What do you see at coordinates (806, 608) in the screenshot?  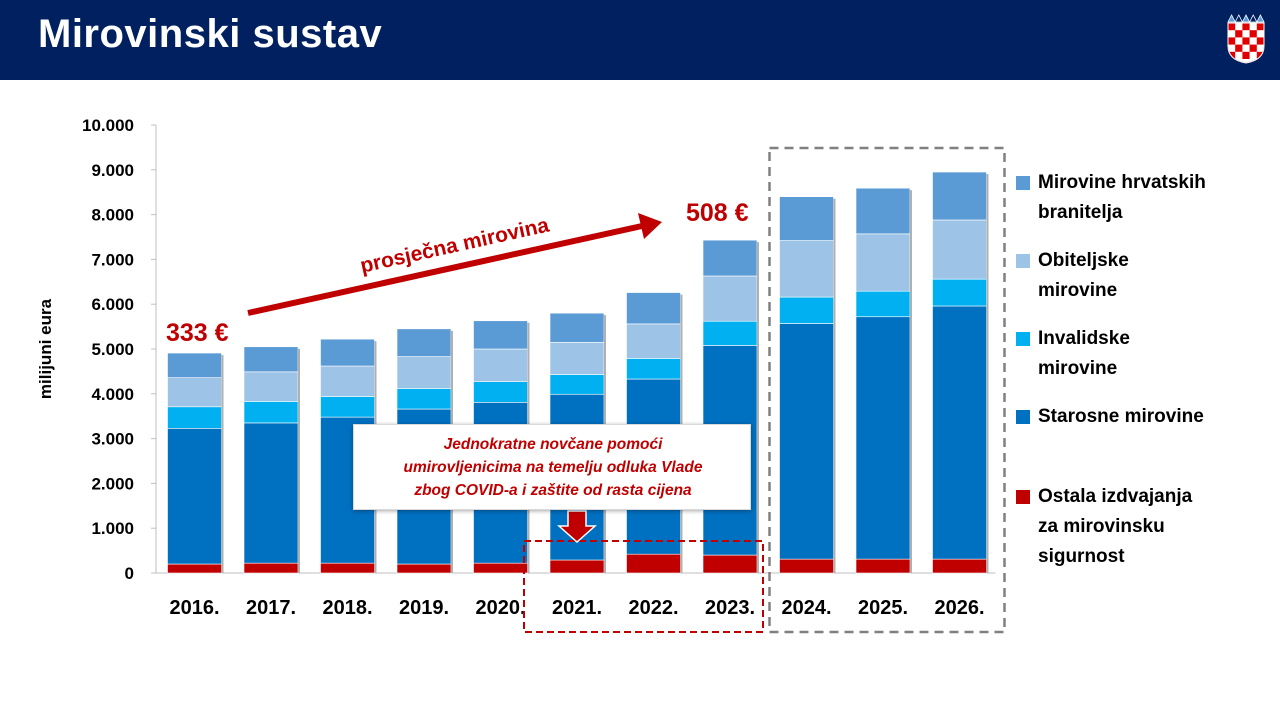 I see `x-tick-label: 2024.` at bounding box center [806, 608].